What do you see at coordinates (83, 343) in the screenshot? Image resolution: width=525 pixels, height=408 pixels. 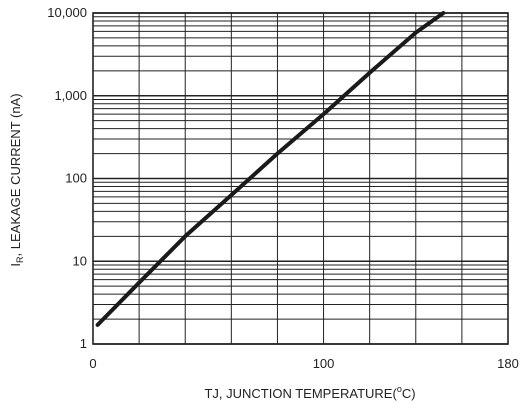 I see `y-tick-label: 1` at bounding box center [83, 343].